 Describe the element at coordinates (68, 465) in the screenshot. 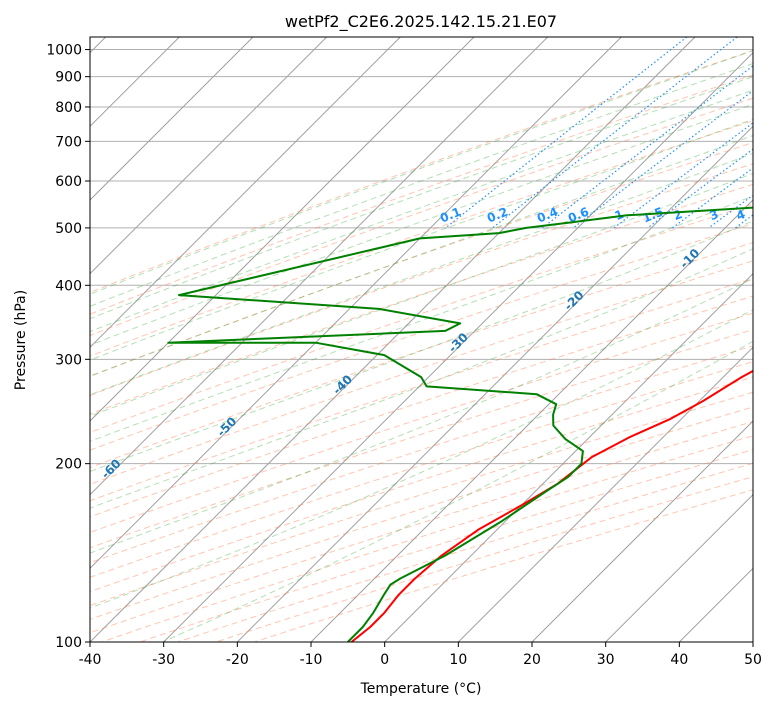

I see `y-tick-label: 200` at that location.